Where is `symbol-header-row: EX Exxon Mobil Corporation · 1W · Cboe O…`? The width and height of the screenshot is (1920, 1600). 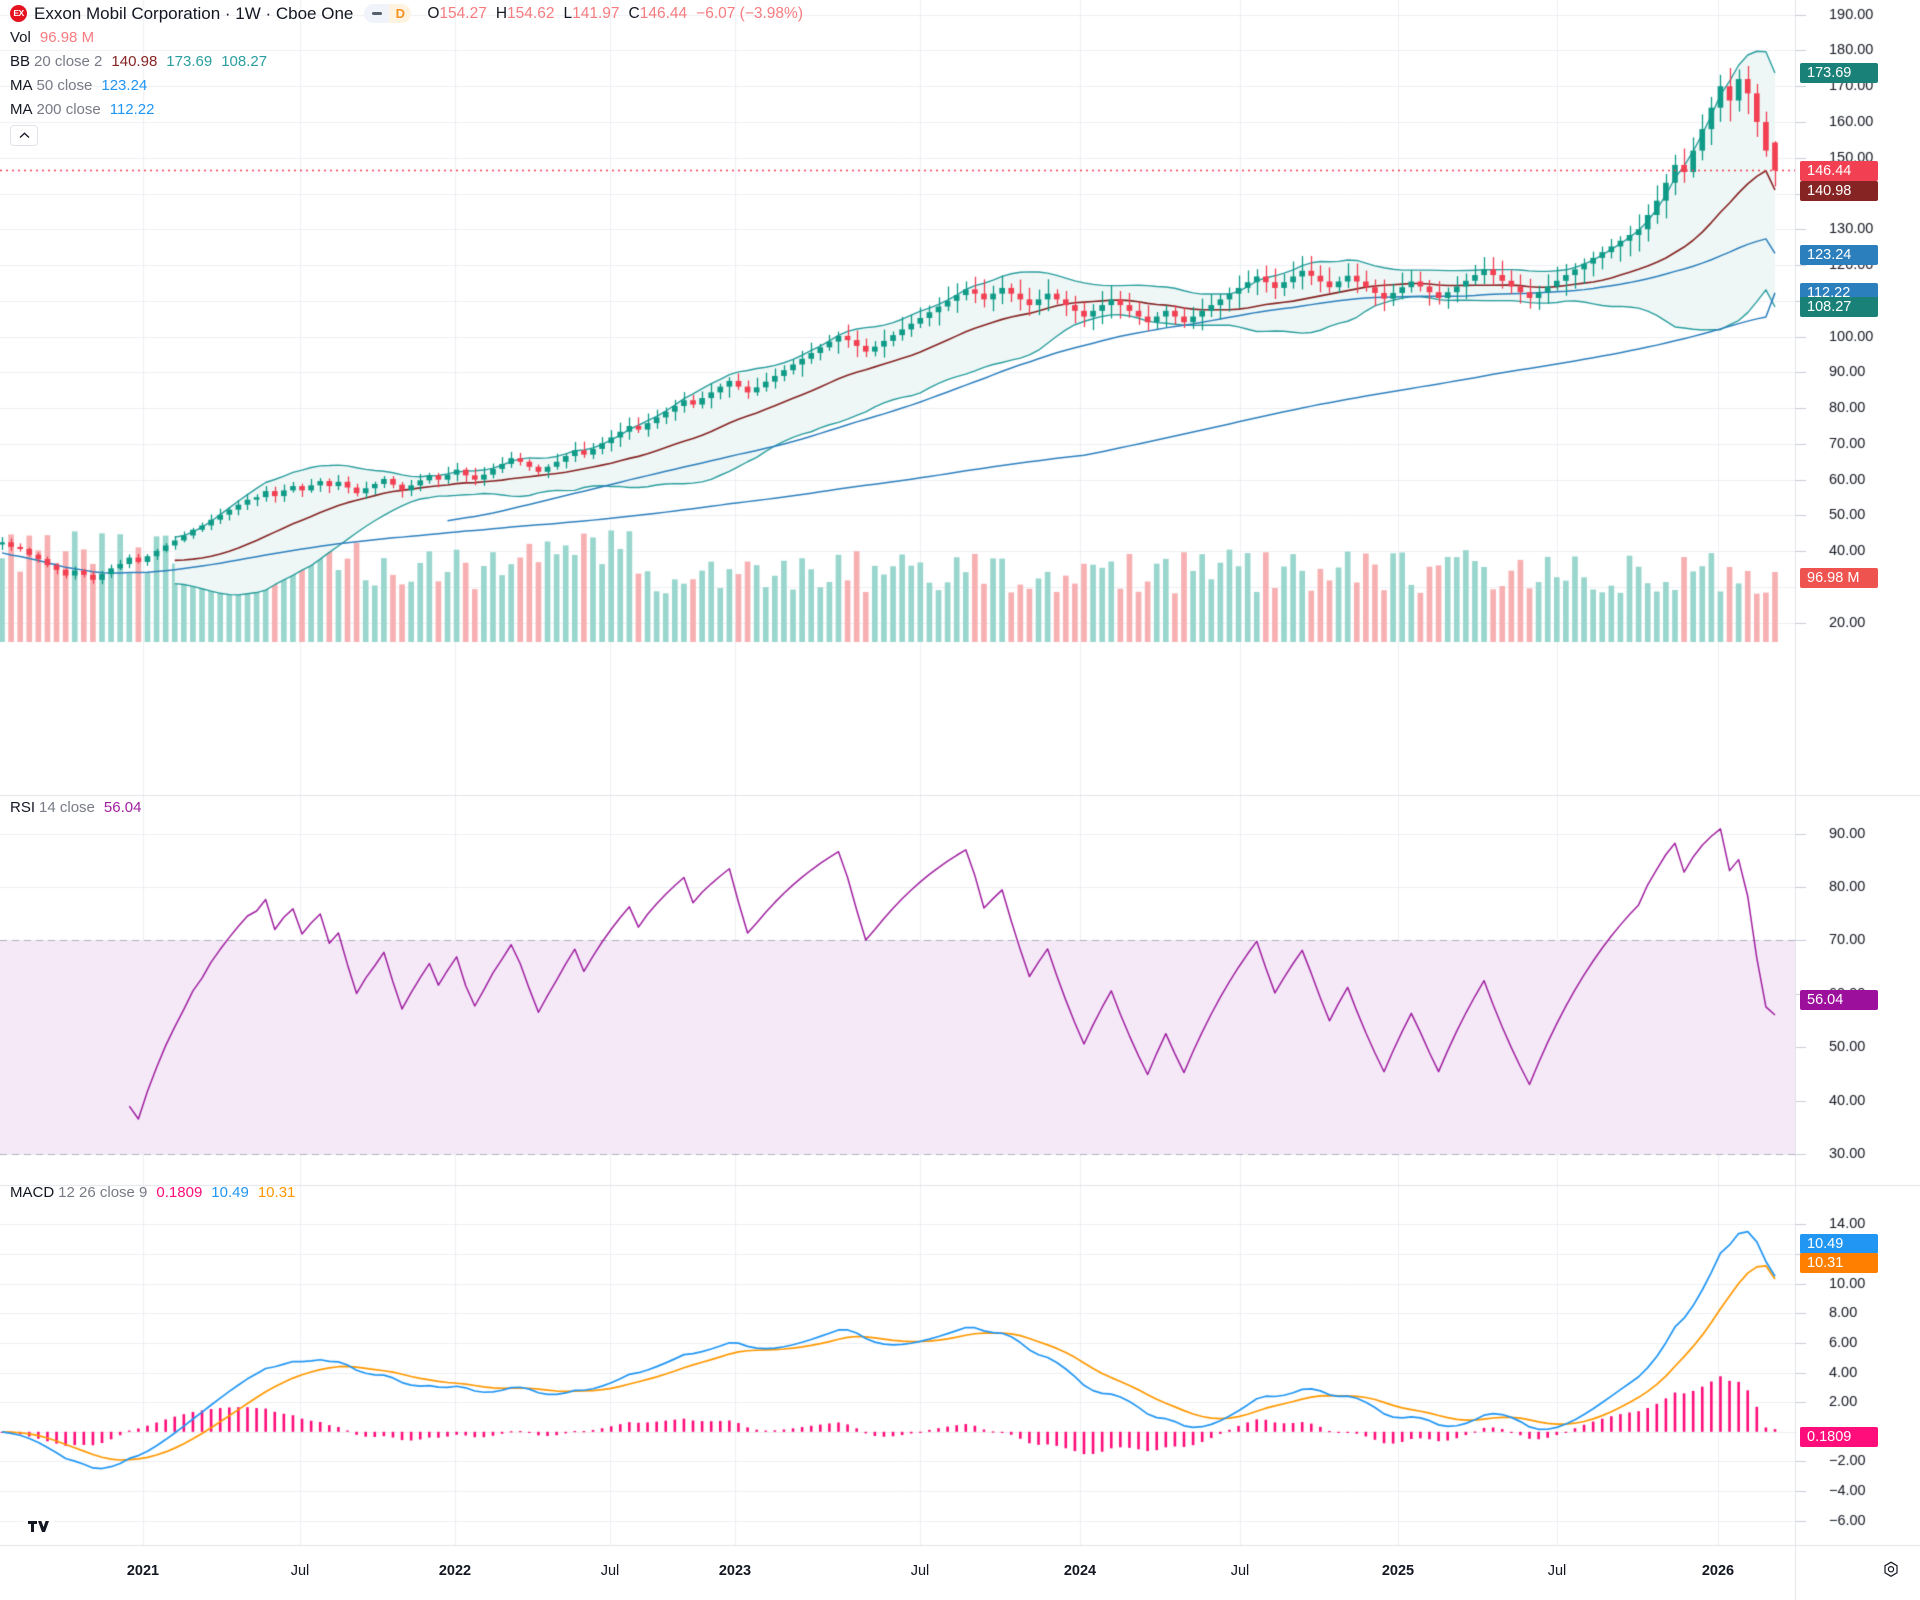
symbol-header-row: EX Exxon Mobil Corporation · 1W · Cboe O… is located at coordinates (406, 13).